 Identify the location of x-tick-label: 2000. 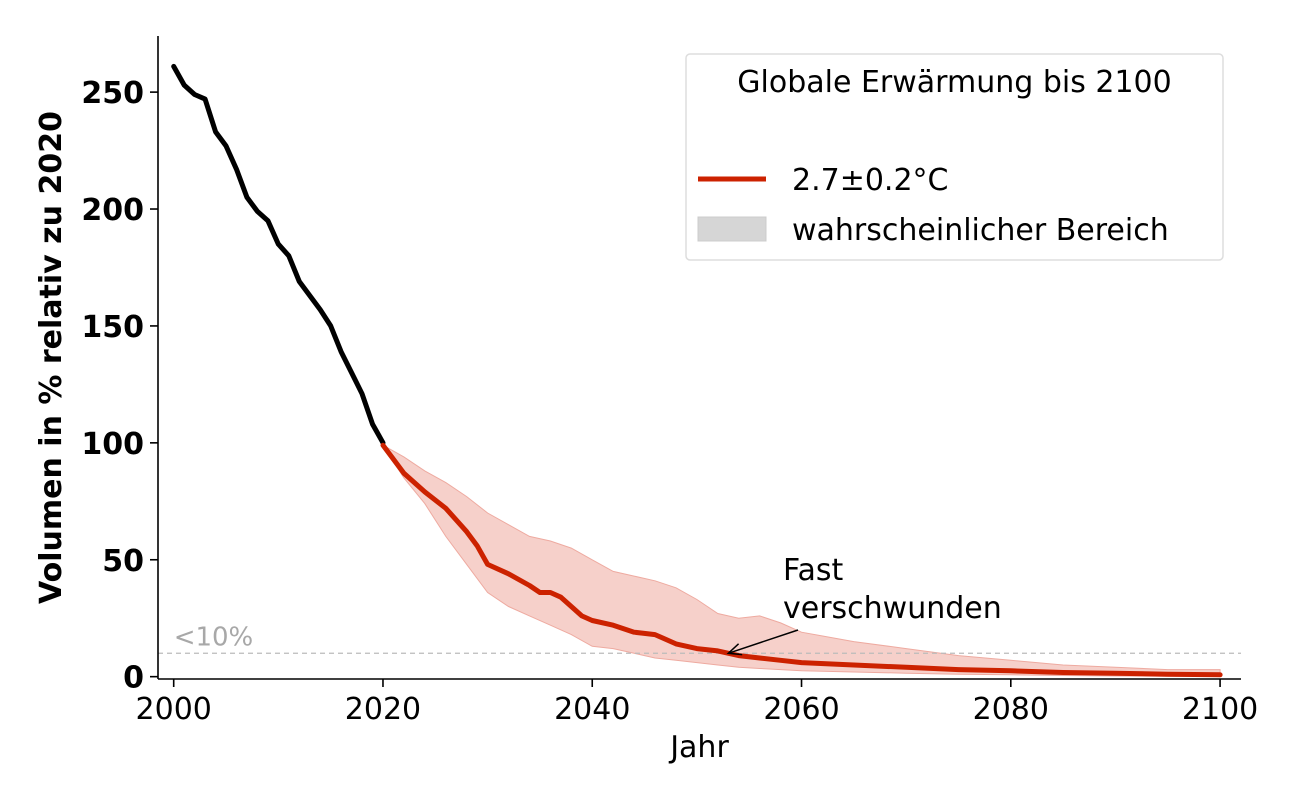
(174, 709).